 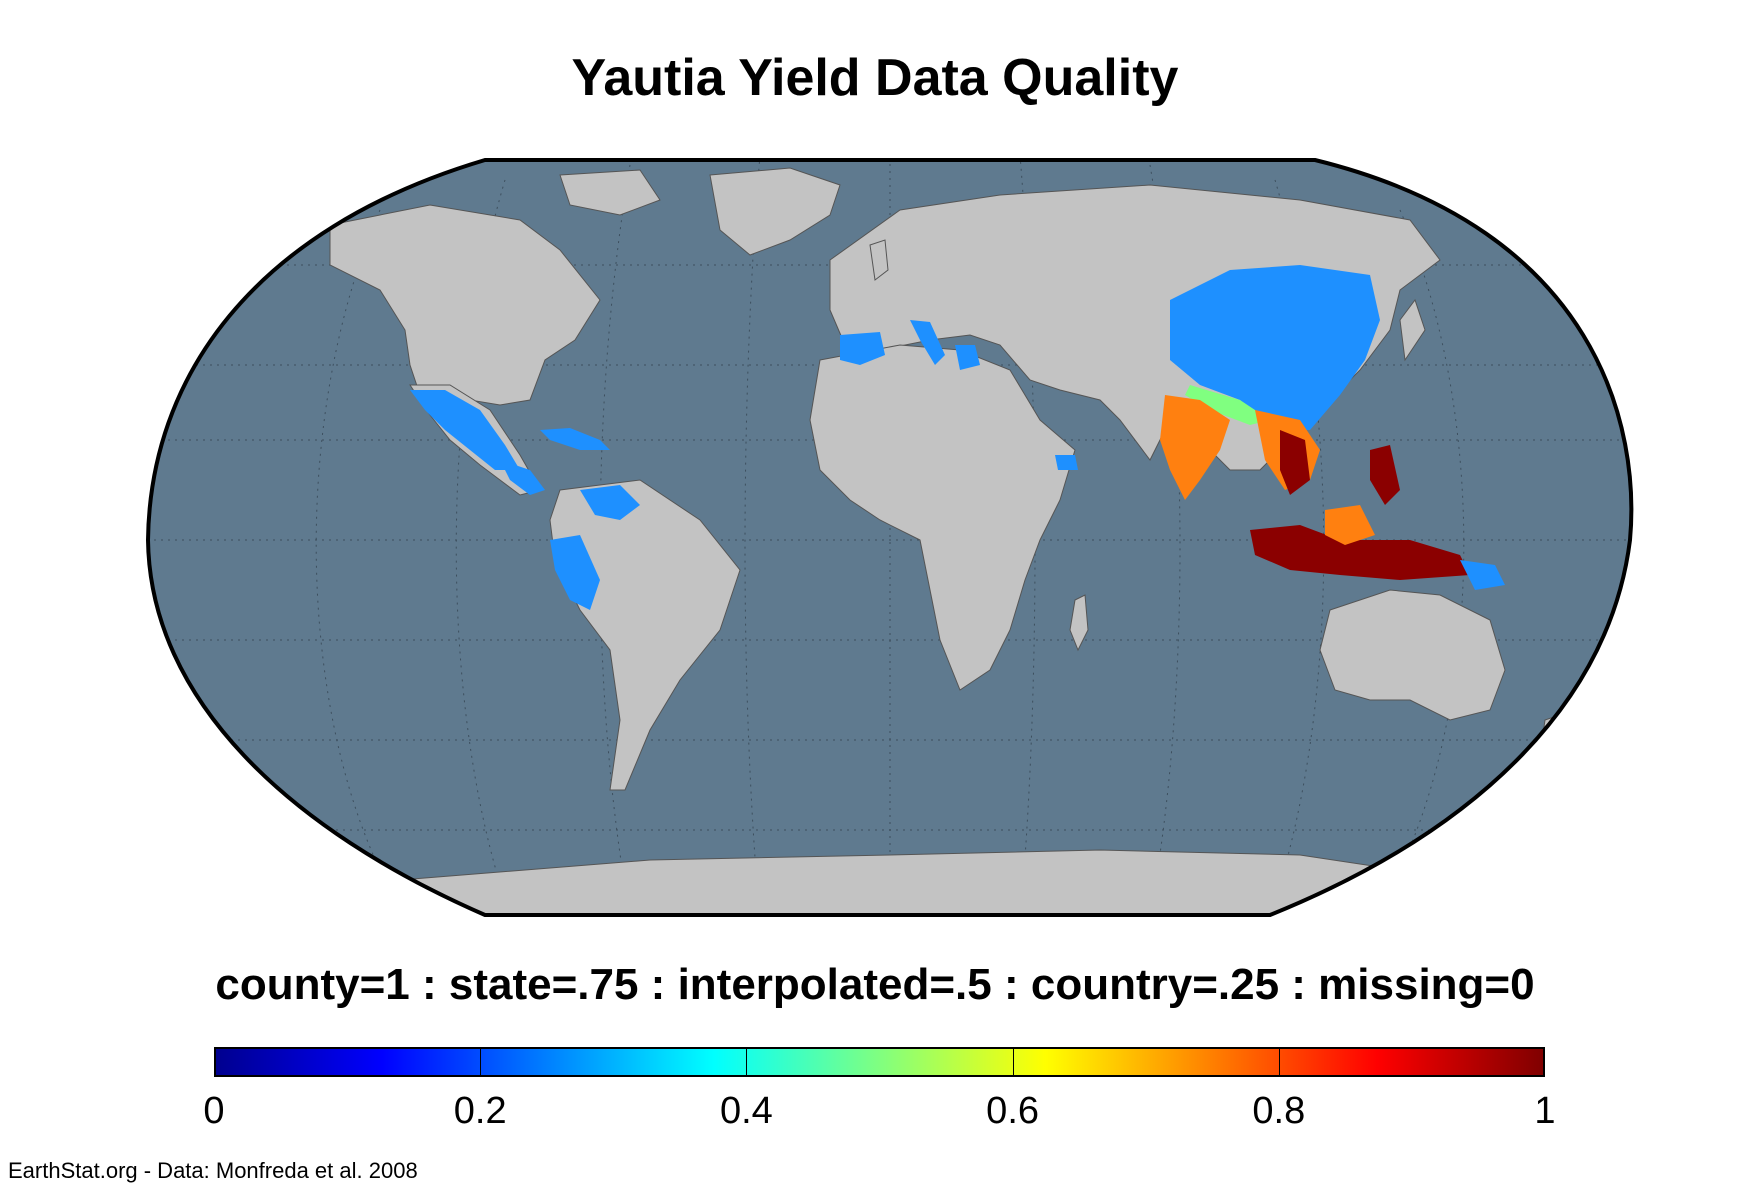 I want to click on africa, so click(x=942, y=517).